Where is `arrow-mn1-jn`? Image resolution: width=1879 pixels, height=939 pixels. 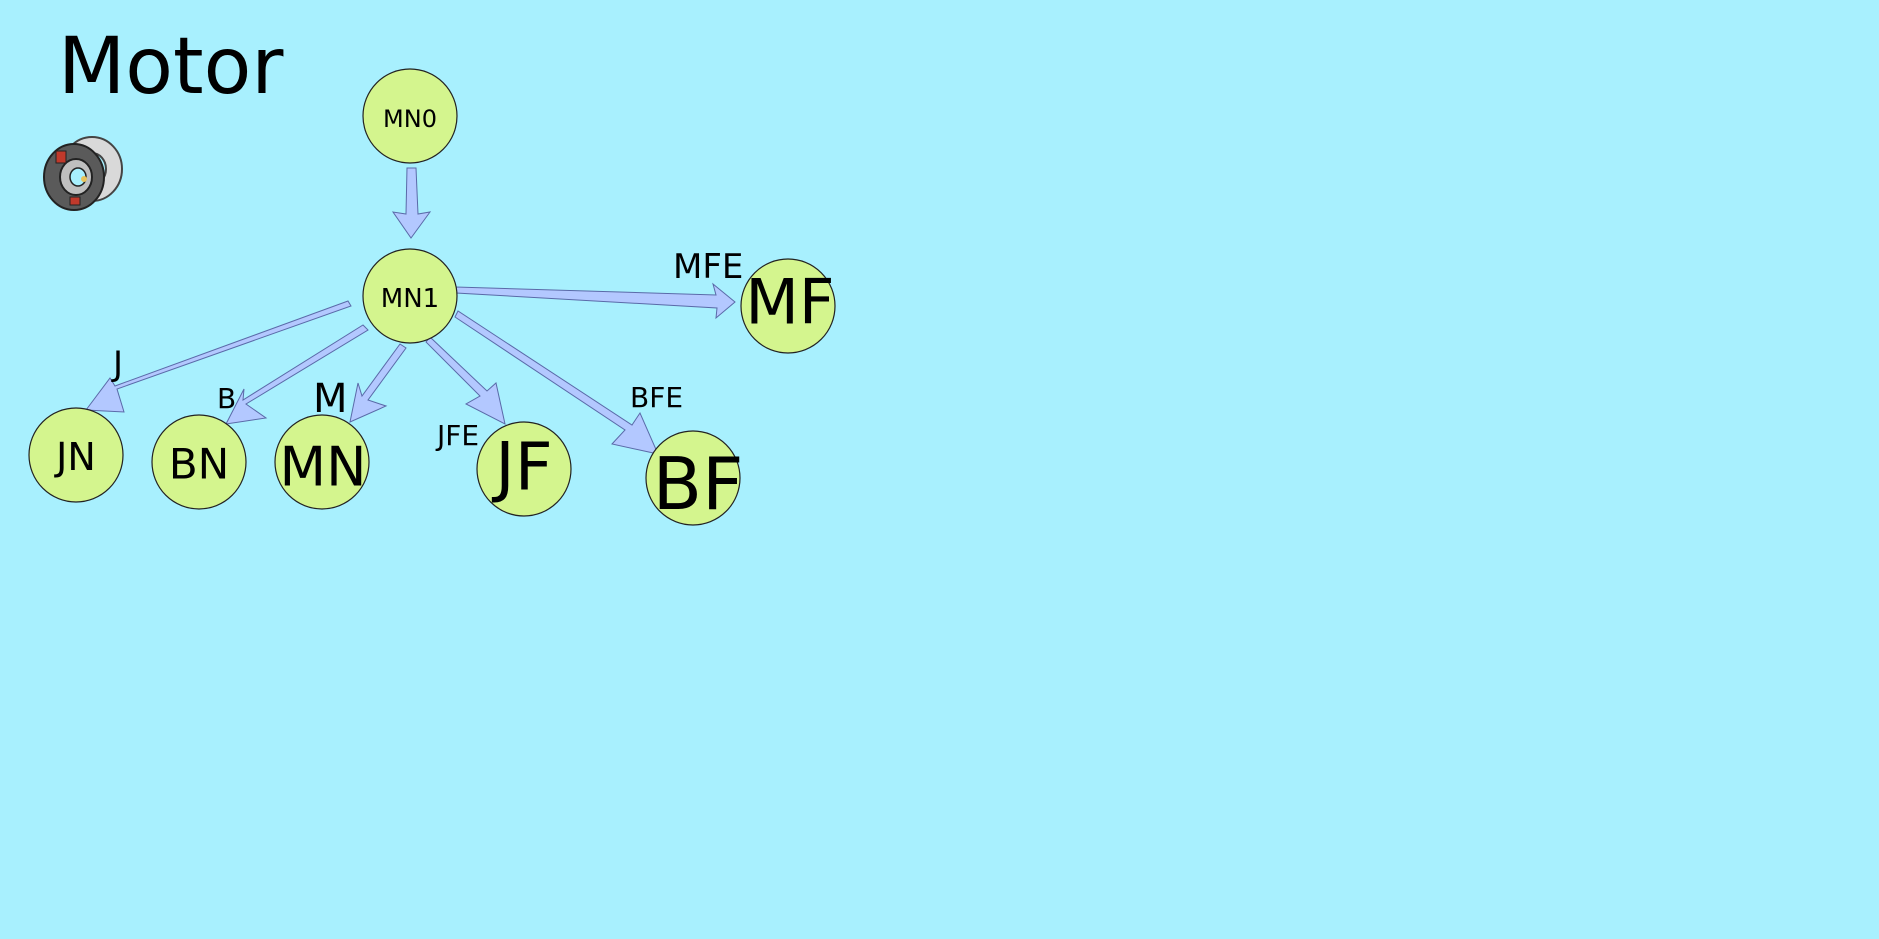
arrow-mn1-jn is located at coordinates (218, 356).